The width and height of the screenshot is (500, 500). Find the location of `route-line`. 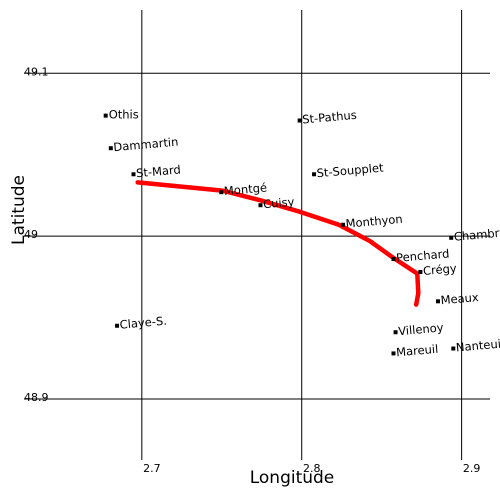

route-line is located at coordinates (278, 243).